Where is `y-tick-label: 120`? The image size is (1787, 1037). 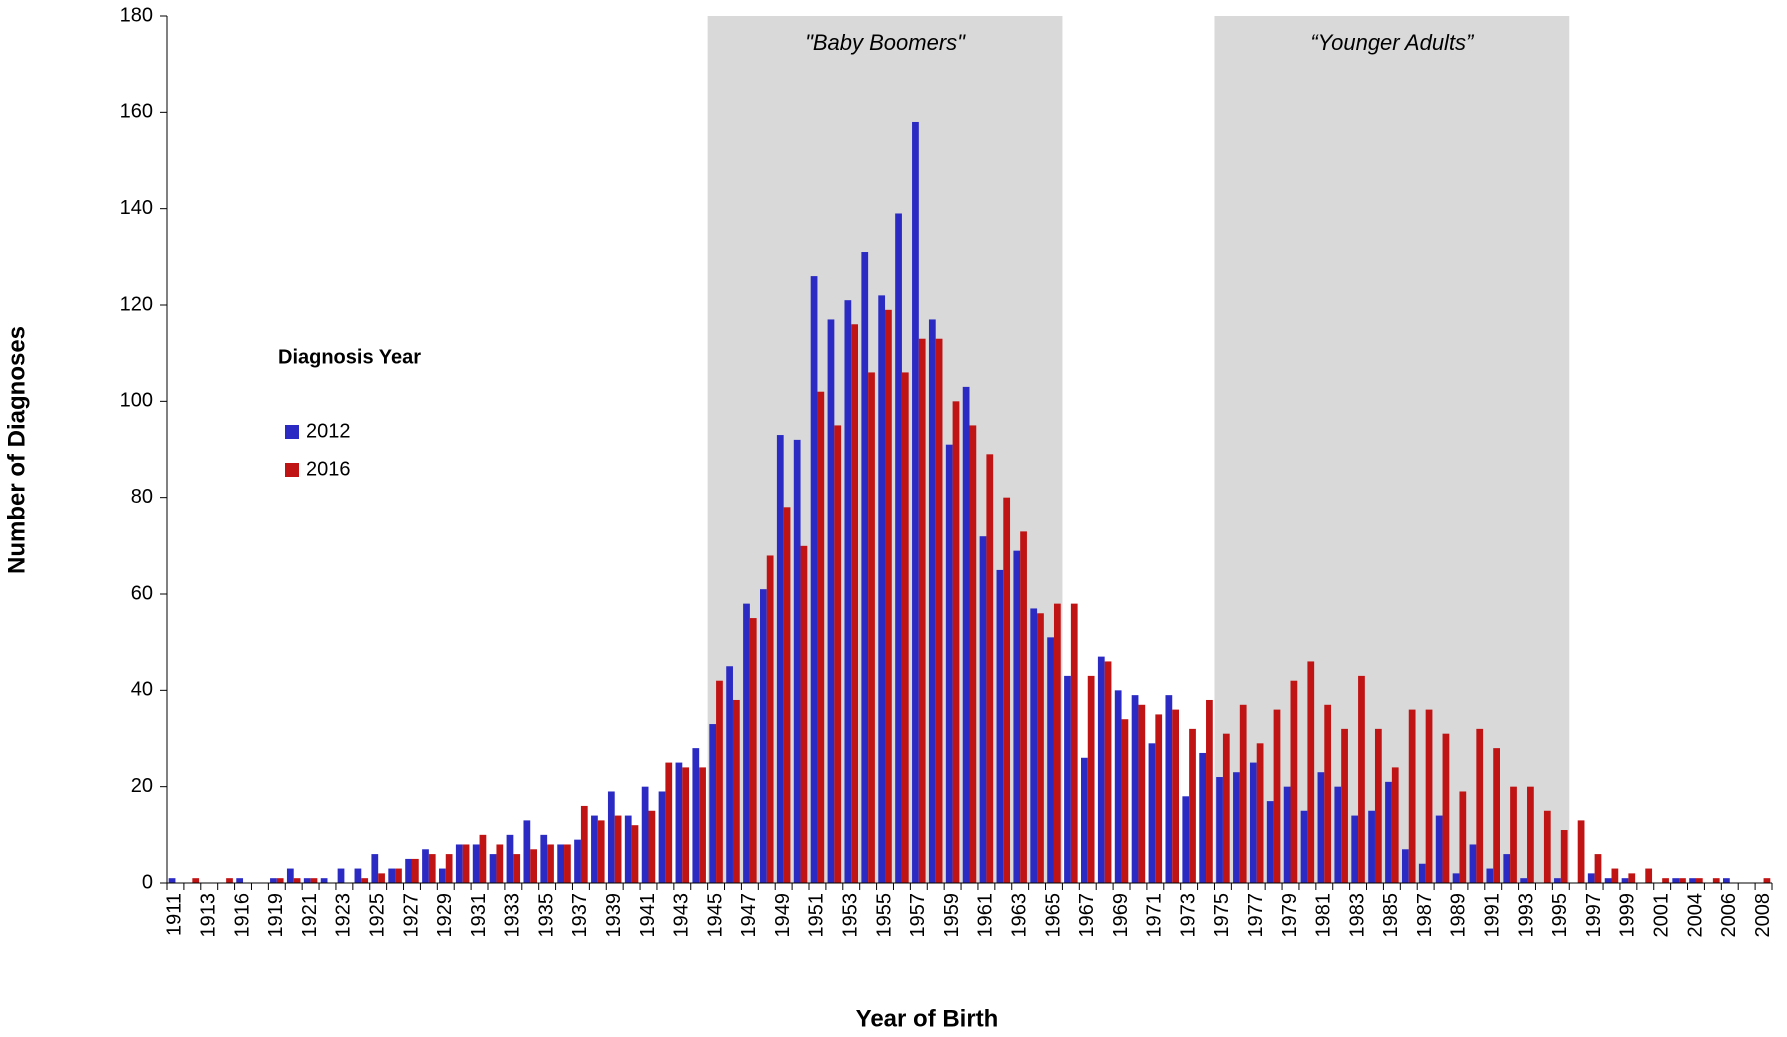
y-tick-label: 120 is located at coordinates (136, 304).